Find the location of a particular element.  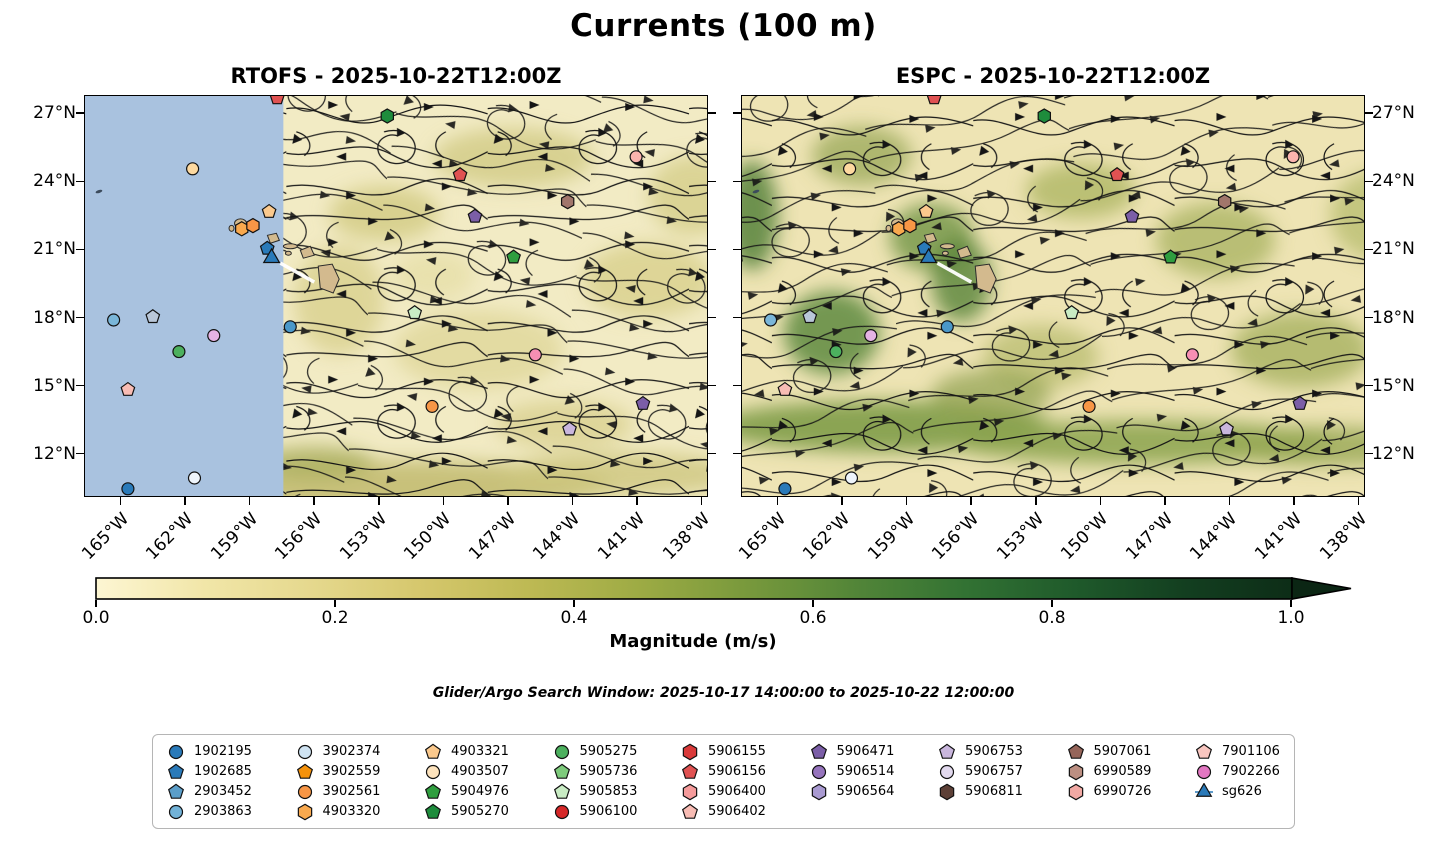

colorbar-tick-label: 0.8 is located at coordinates (1052, 618).